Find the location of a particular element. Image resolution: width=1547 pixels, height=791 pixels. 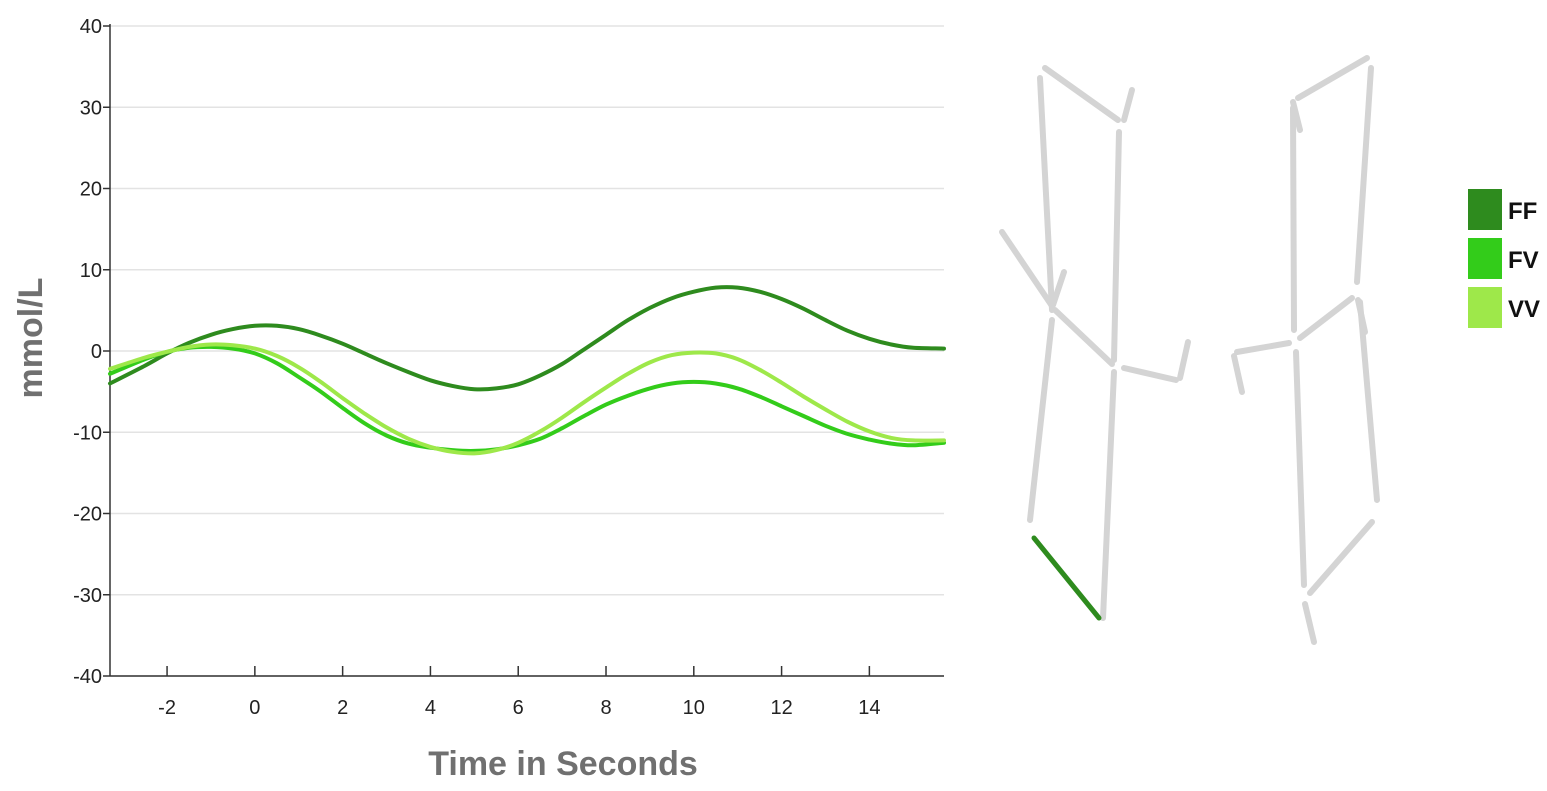

legend-swatch-vv is located at coordinates (1485, 307).